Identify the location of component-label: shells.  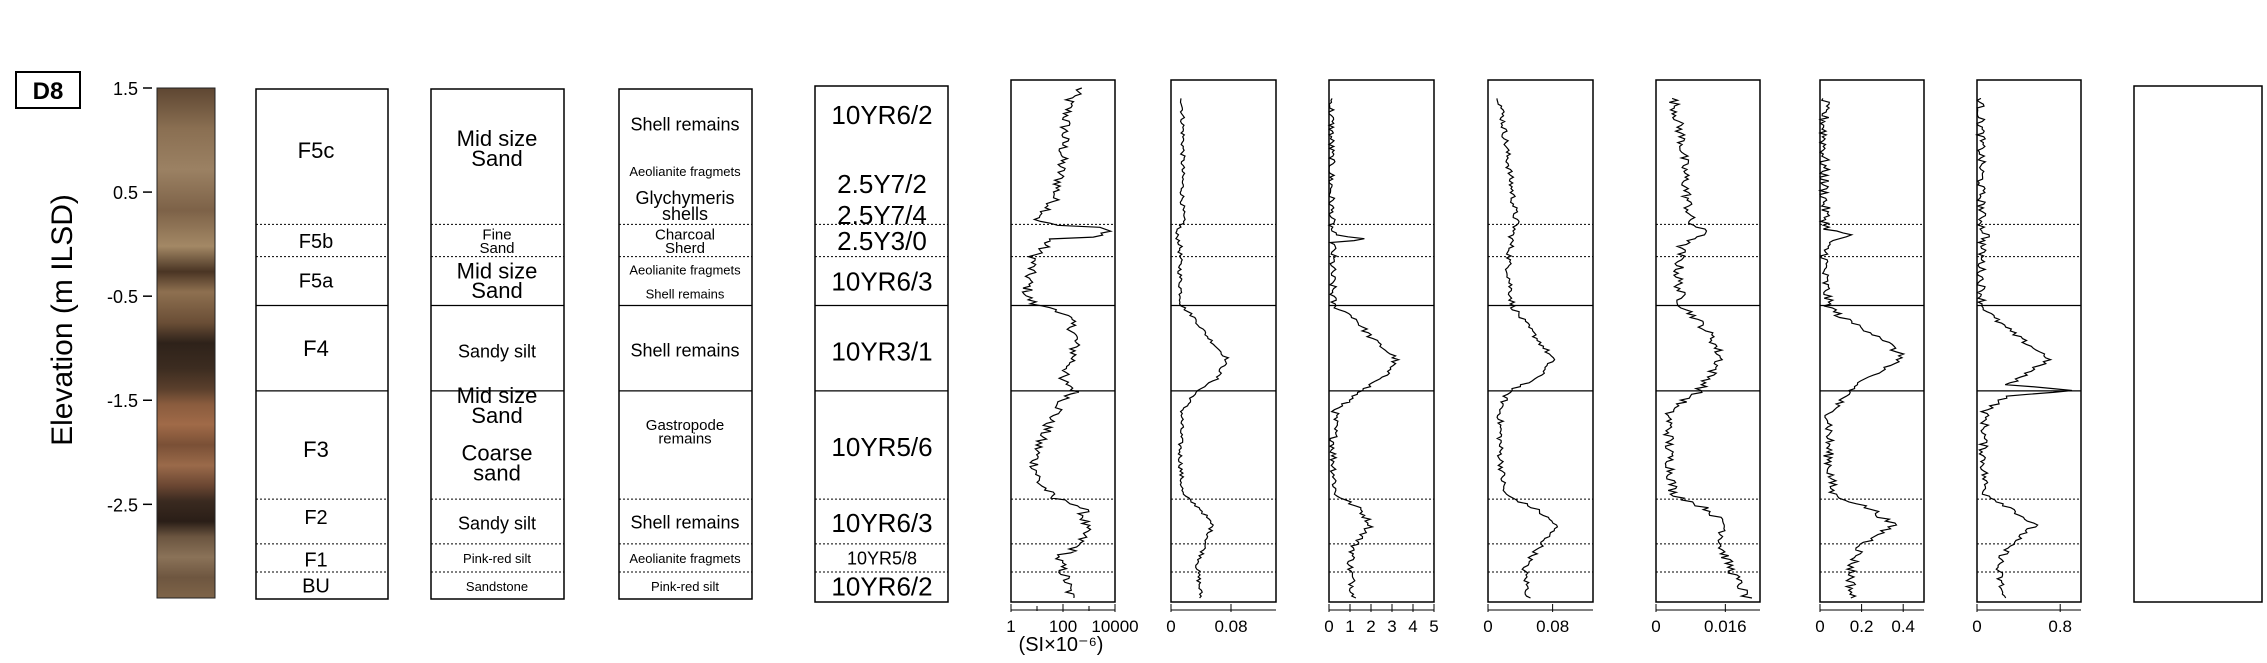
(685, 214).